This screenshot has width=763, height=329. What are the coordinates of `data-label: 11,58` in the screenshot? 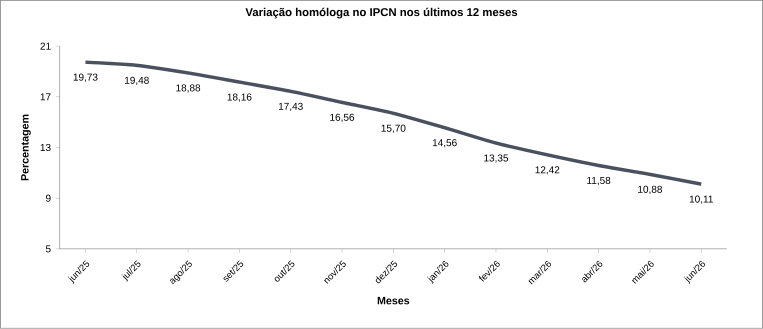 It's located at (598, 181).